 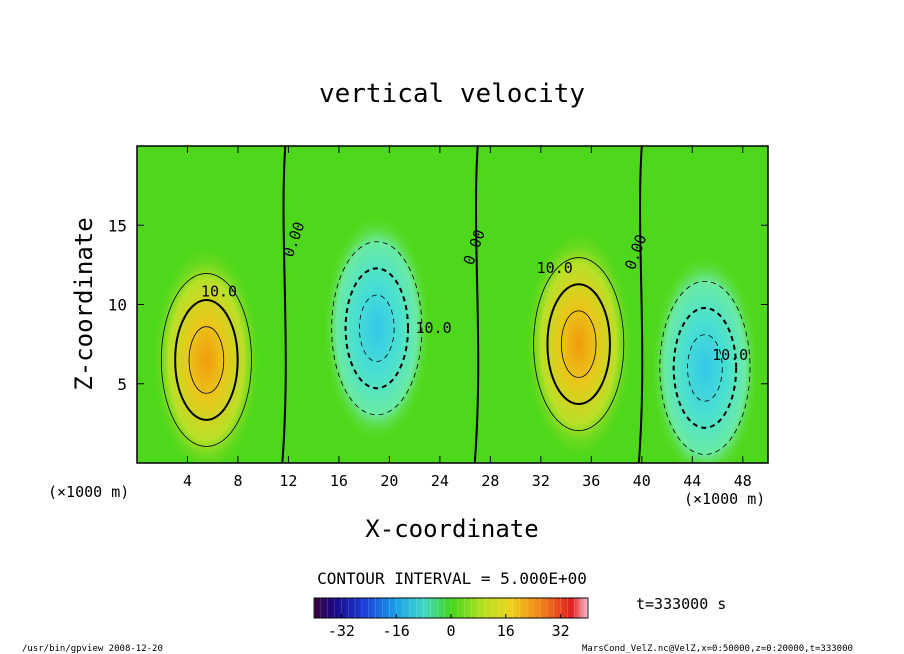 I want to click on colorbar-tick-label-3: 16, so click(x=506, y=631).